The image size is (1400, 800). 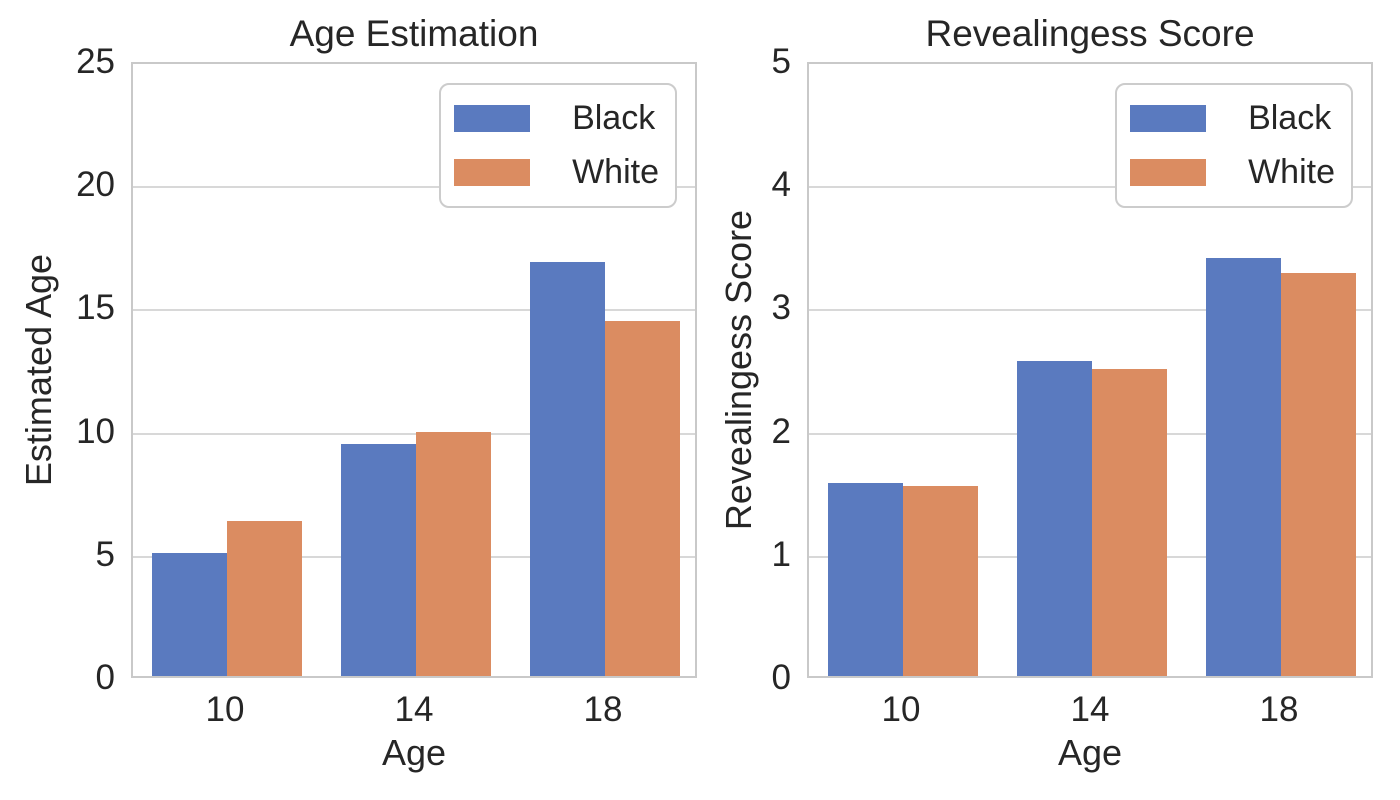 I want to click on y-axis-label: Revealingess Score, so click(x=738, y=370).